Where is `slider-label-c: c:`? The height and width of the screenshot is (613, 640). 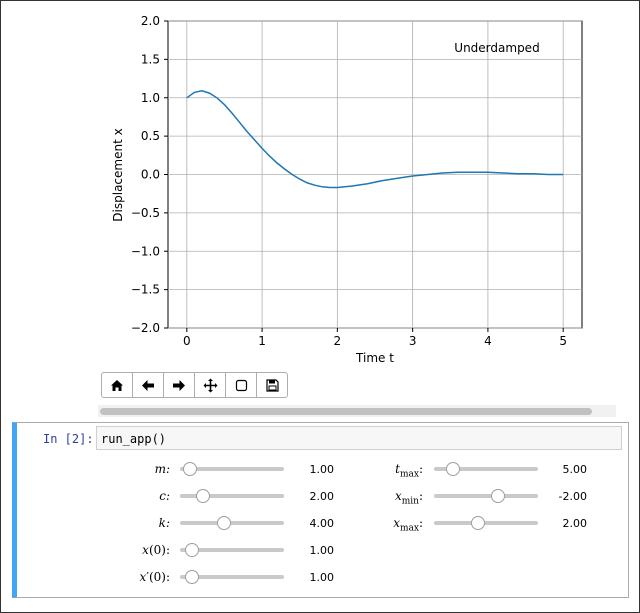 slider-label-c: c: is located at coordinates (164, 496).